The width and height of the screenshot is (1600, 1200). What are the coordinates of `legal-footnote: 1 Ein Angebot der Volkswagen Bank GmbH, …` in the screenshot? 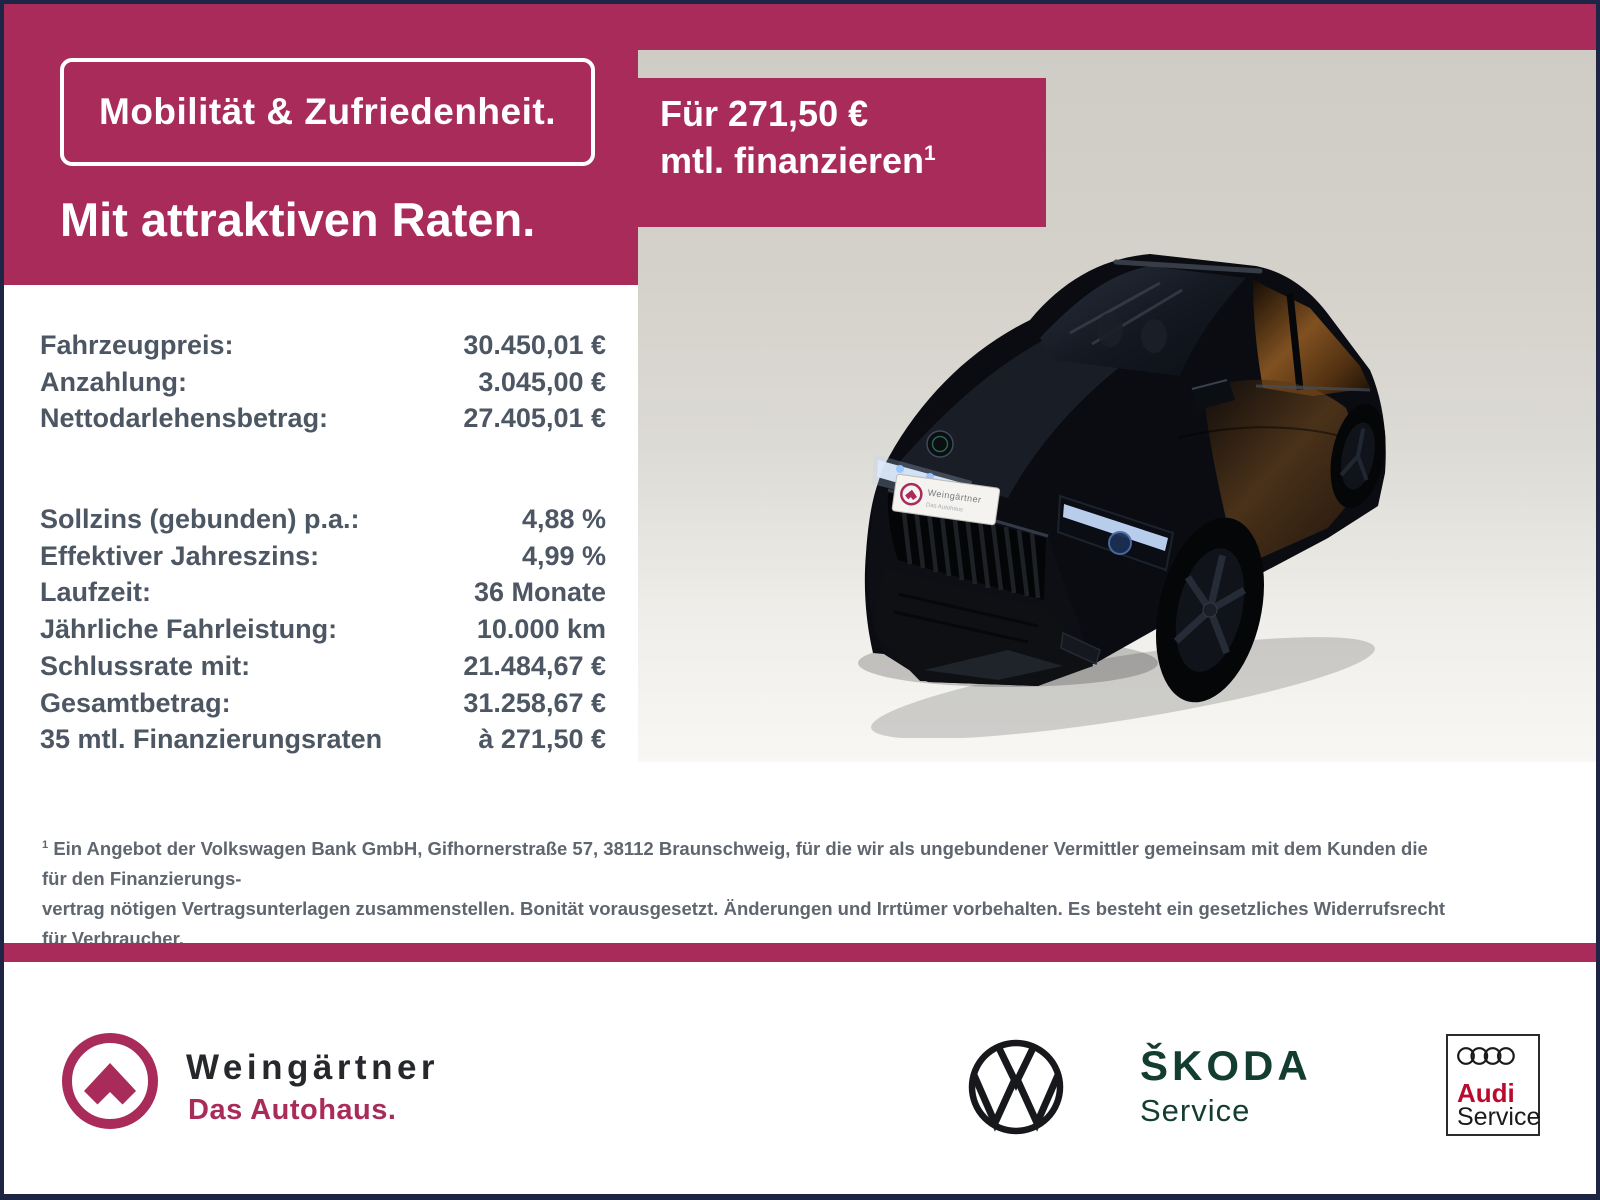 It's located at (747, 892).